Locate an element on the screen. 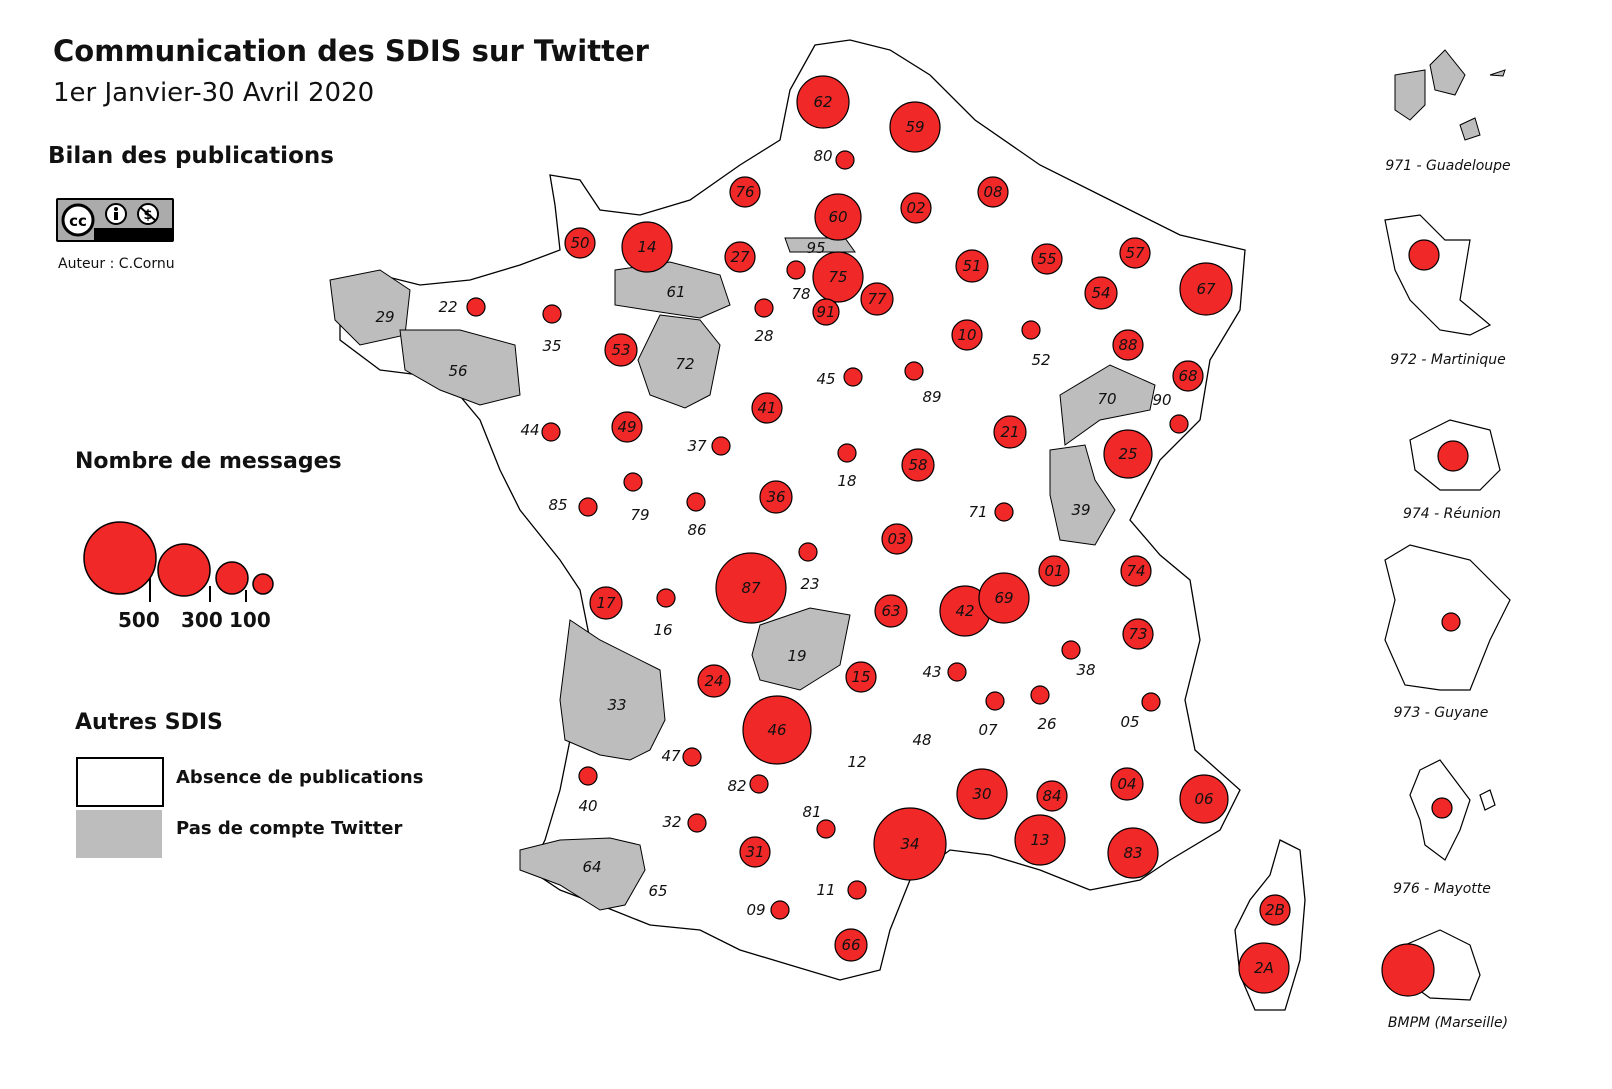 Image resolution: width=1612 pixels, height=1089 pixels. dept-87-circle is located at coordinates (751, 588).